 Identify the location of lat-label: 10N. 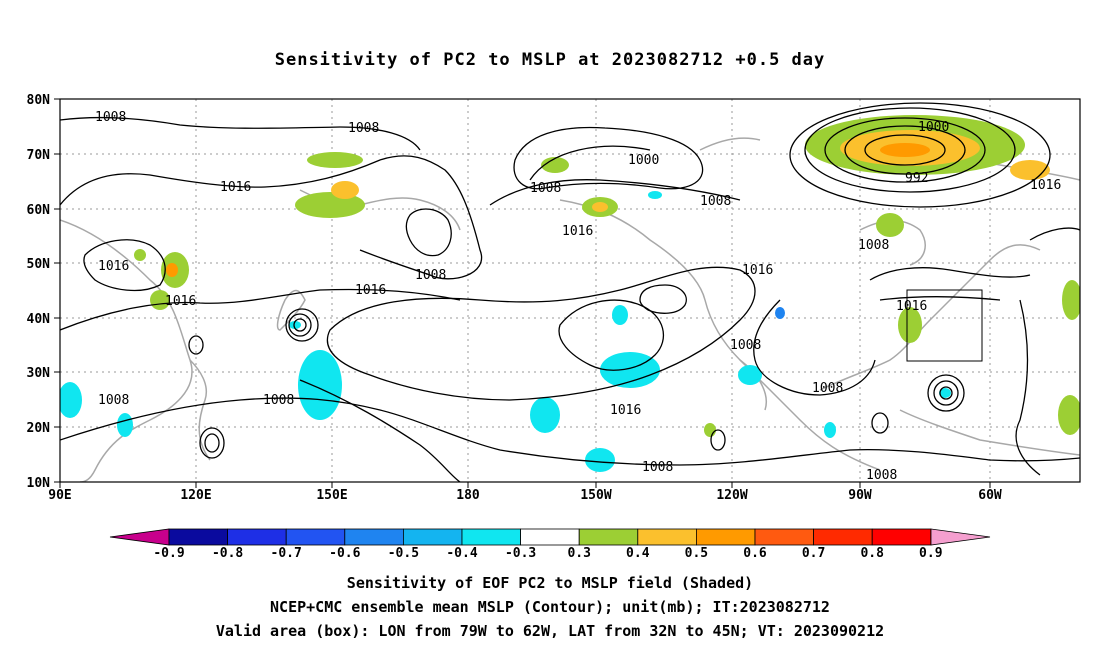
(39, 483).